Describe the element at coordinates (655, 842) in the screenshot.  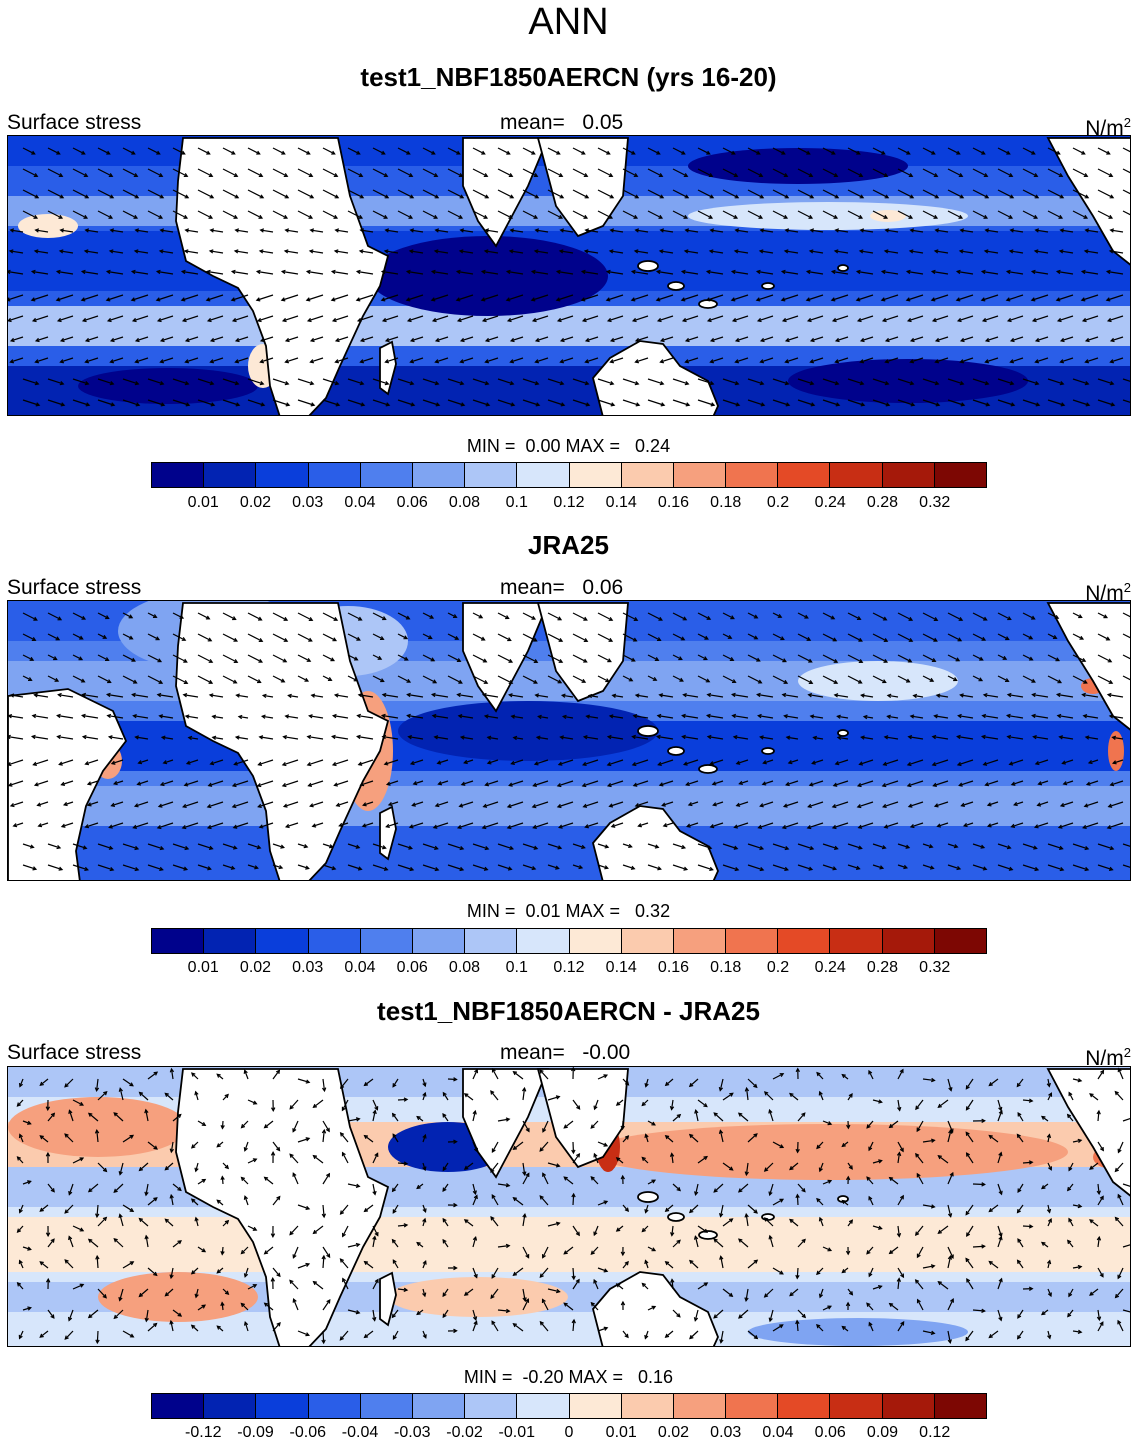
I see `australia-outline` at that location.